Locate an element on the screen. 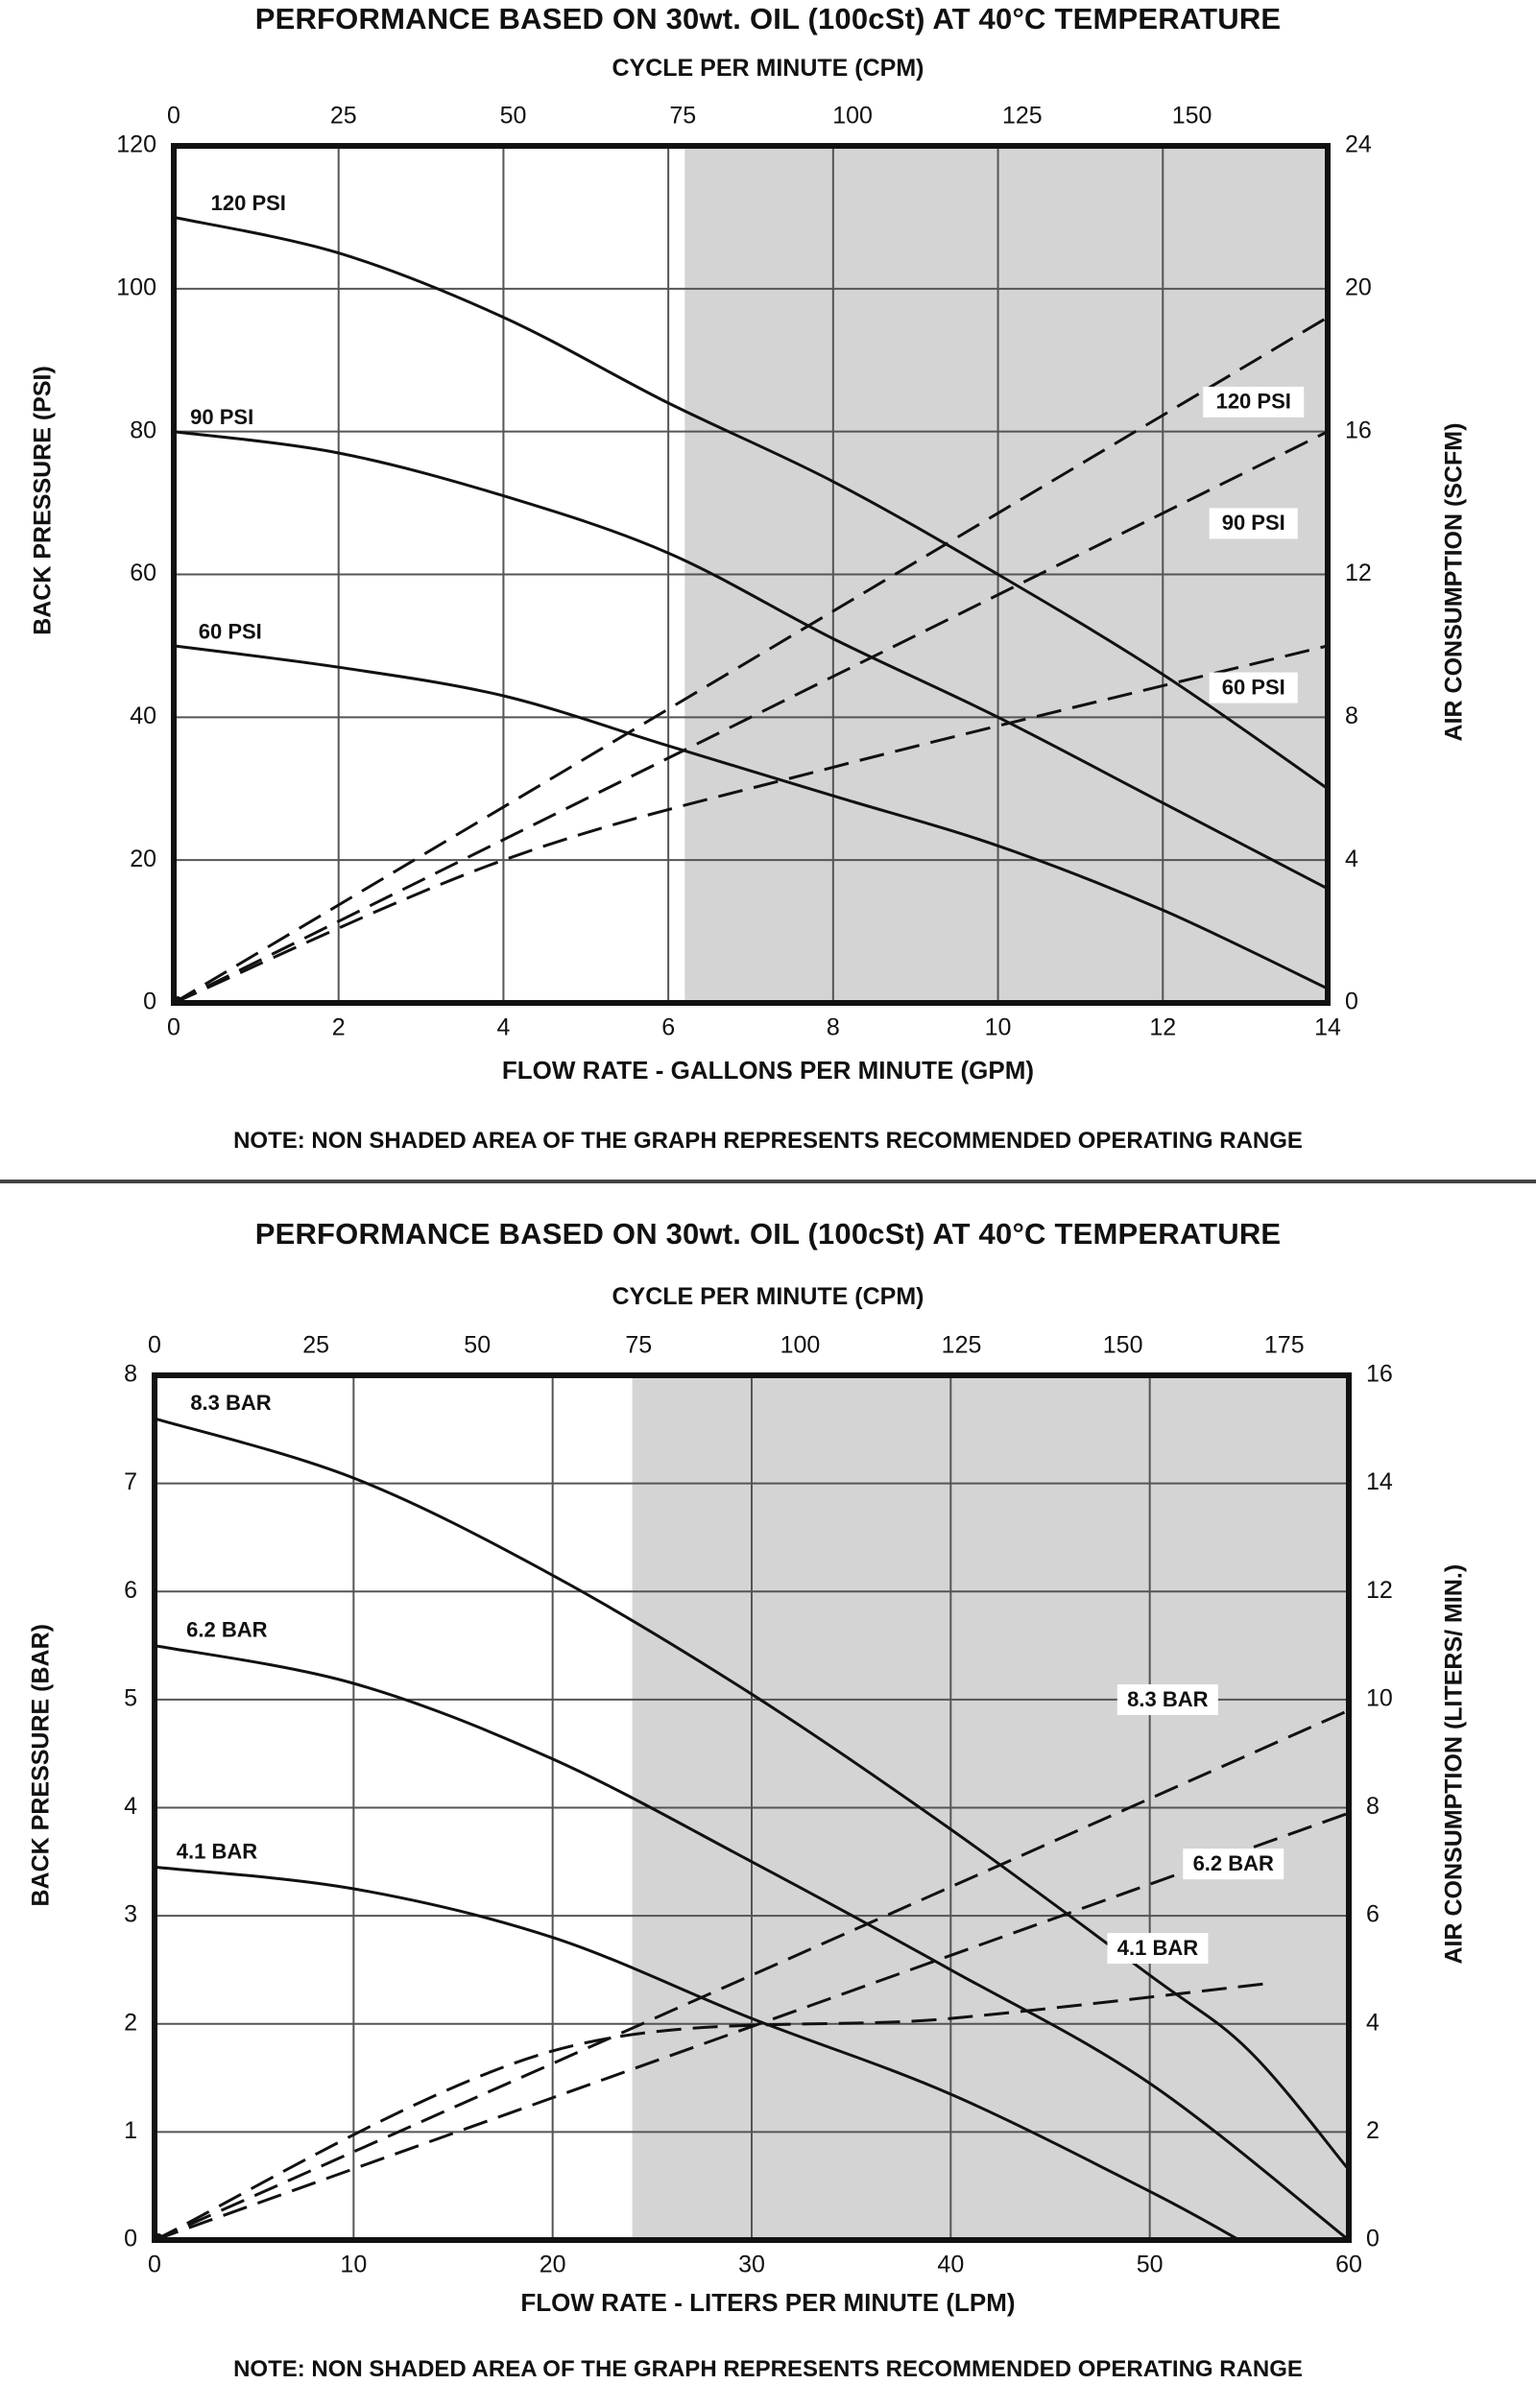  y-left-tick-label: 4 is located at coordinates (130, 1807).